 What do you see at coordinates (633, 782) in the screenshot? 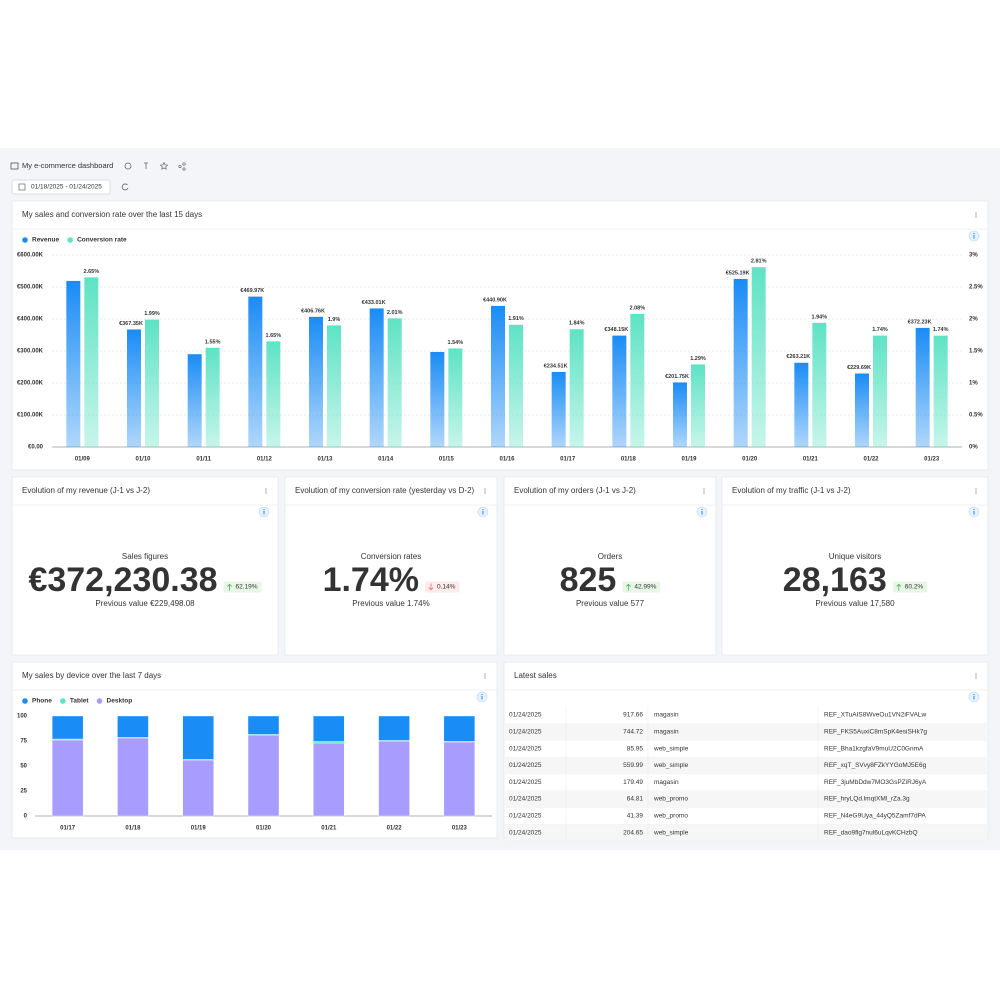
I see `table-cell: 179.49` at bounding box center [633, 782].